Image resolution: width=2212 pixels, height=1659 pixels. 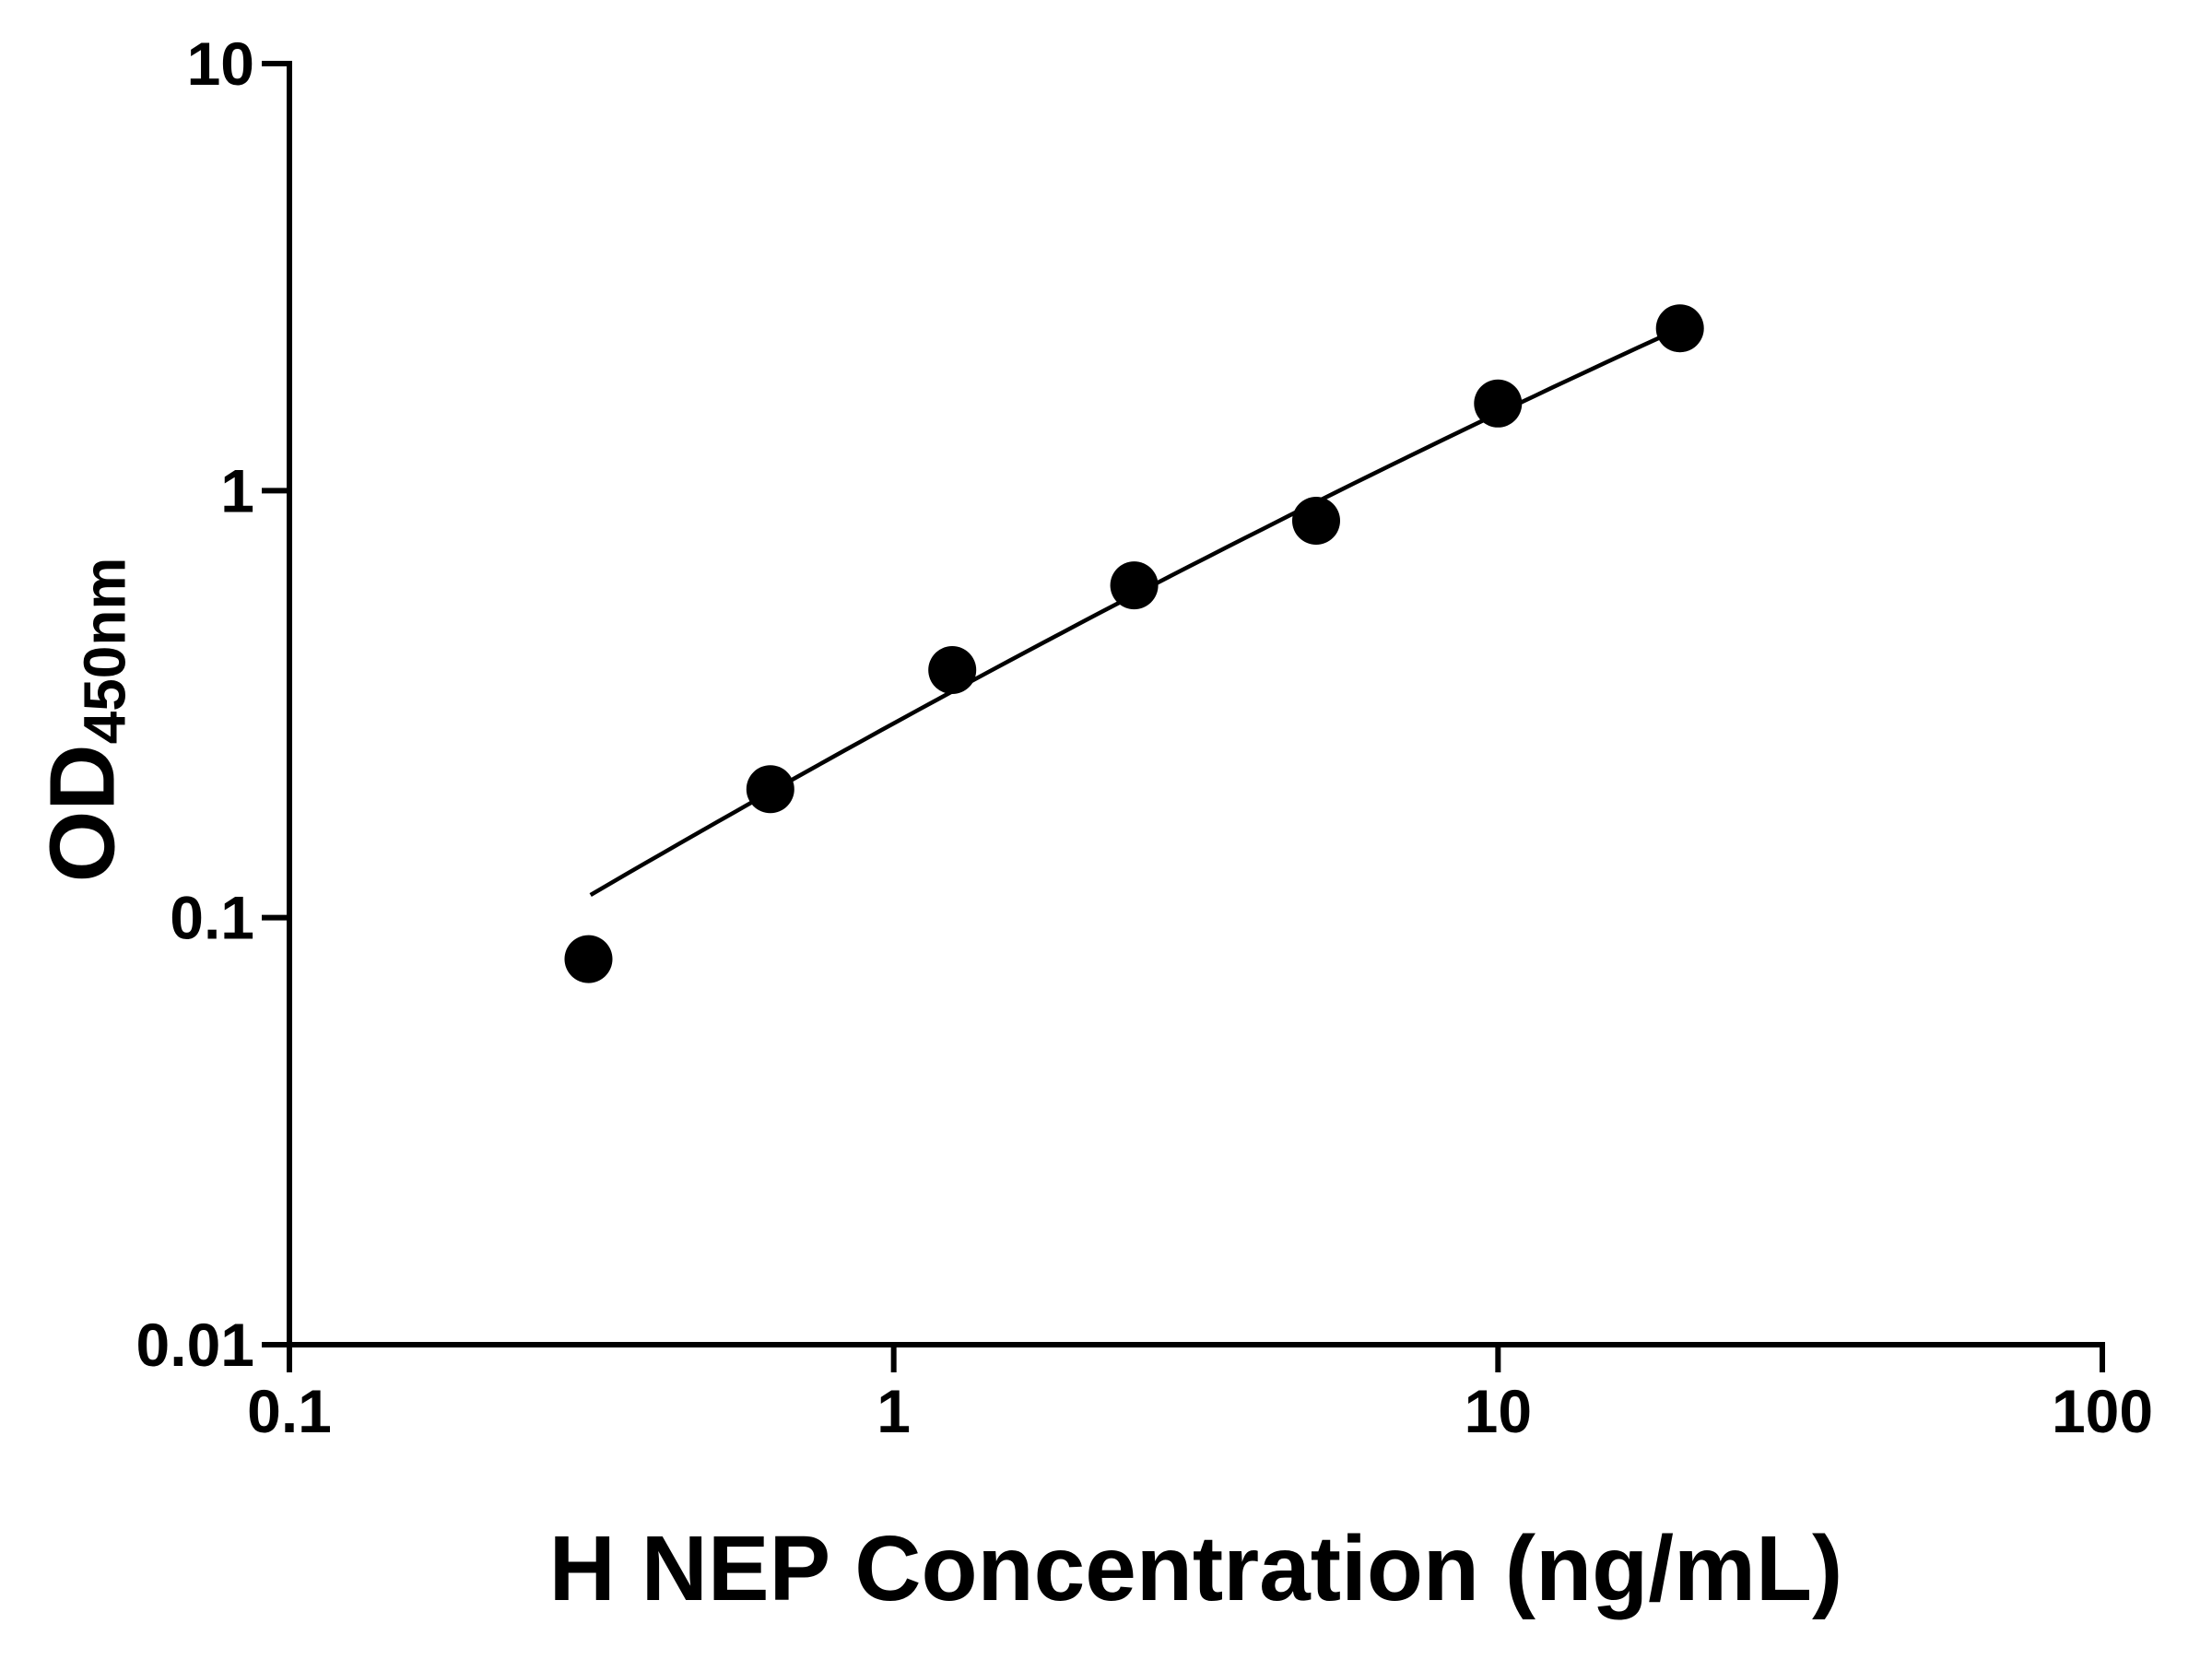 I want to click on x-tick-label: 0.1, so click(x=289, y=1411).